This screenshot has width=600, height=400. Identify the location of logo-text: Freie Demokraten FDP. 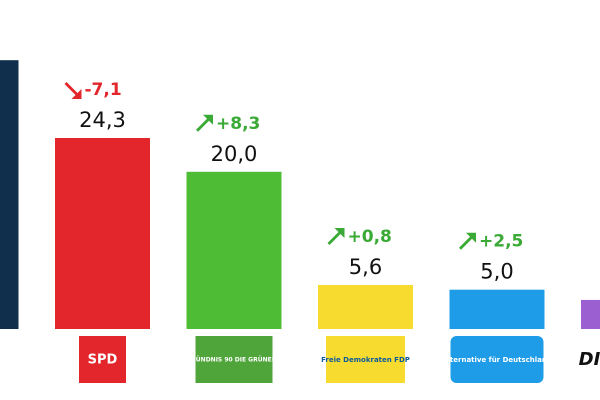
(365, 360).